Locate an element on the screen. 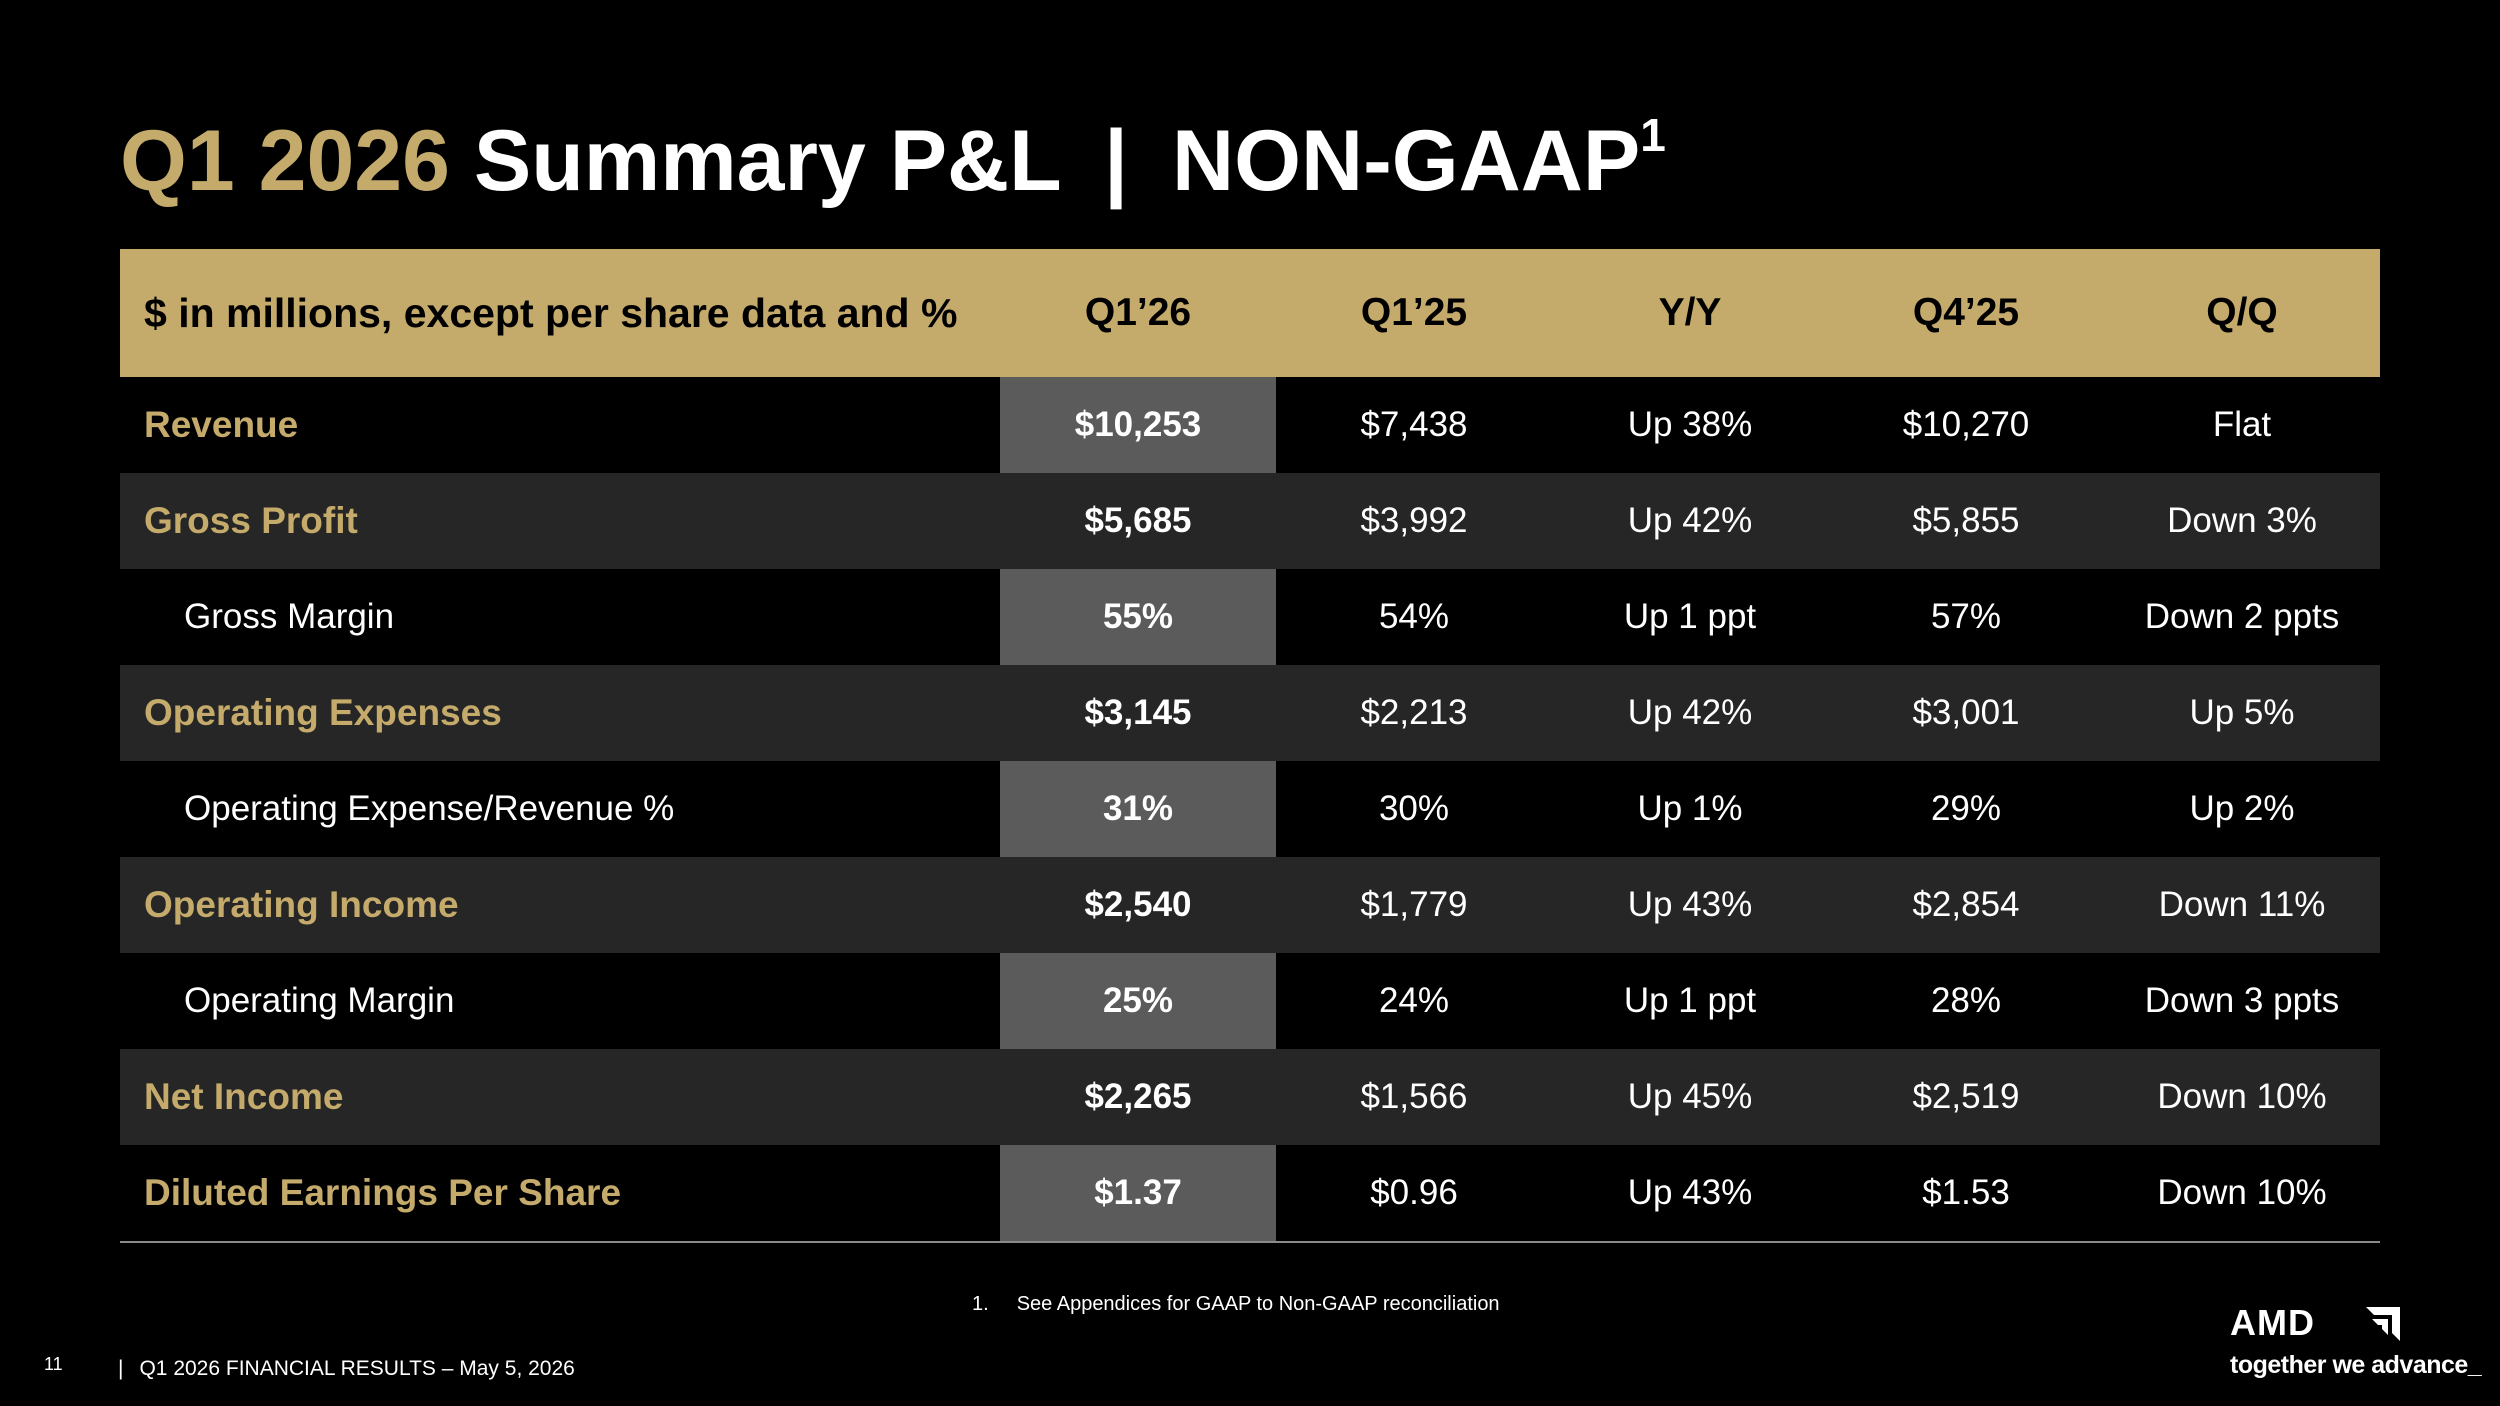  footer-text: Q1 2026 FINANCIAL RESULTS – May 5, 2026 is located at coordinates (357, 1368).